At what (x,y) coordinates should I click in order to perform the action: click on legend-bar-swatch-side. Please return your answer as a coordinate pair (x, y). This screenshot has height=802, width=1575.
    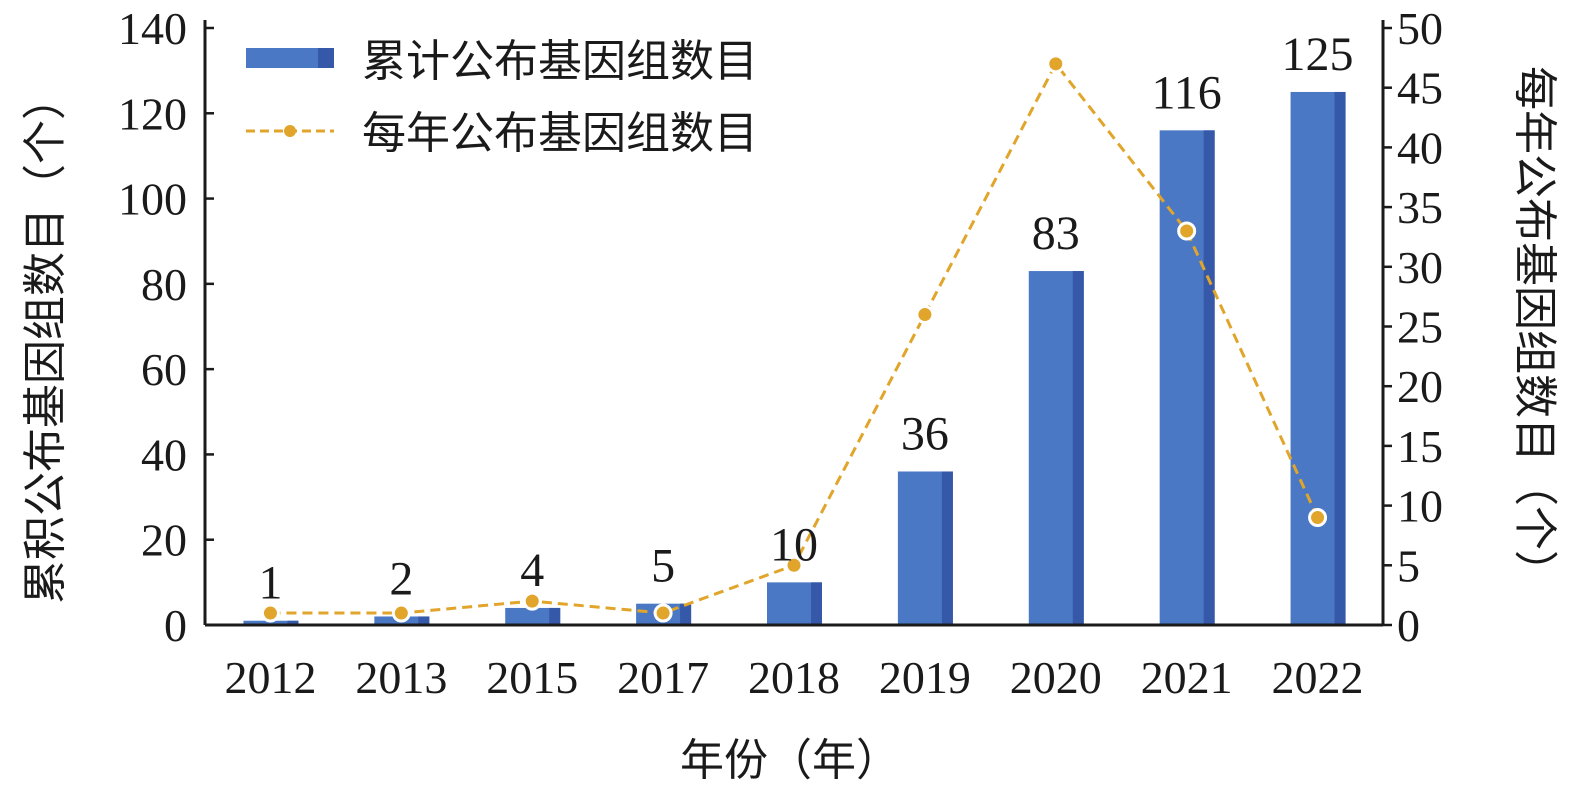
    Looking at the image, I should click on (326, 58).